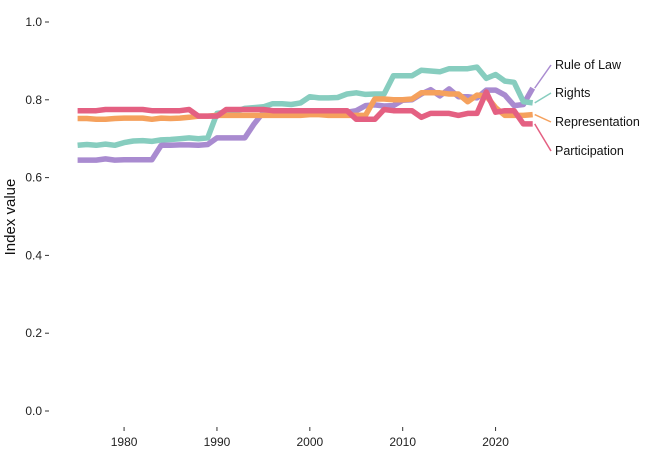 The height and width of the screenshot is (472, 668). What do you see at coordinates (33, 411) in the screenshot?
I see `y-tick-label: 0.0` at bounding box center [33, 411].